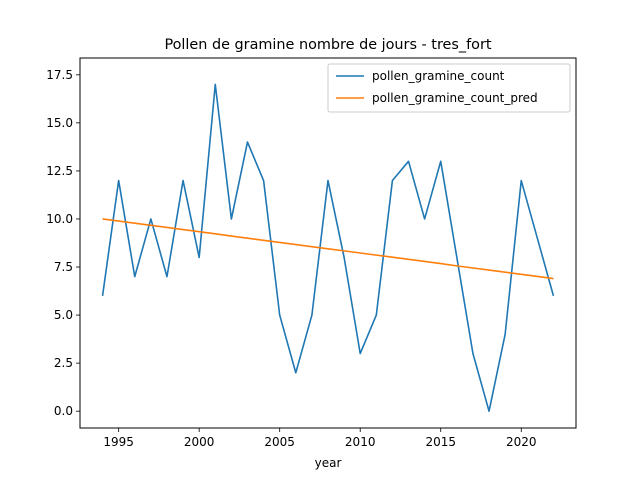 This screenshot has width=640, height=480. I want to click on legend-label-pollen-gramine-count-pred: pollen_gramine_count_pred, so click(455, 98).